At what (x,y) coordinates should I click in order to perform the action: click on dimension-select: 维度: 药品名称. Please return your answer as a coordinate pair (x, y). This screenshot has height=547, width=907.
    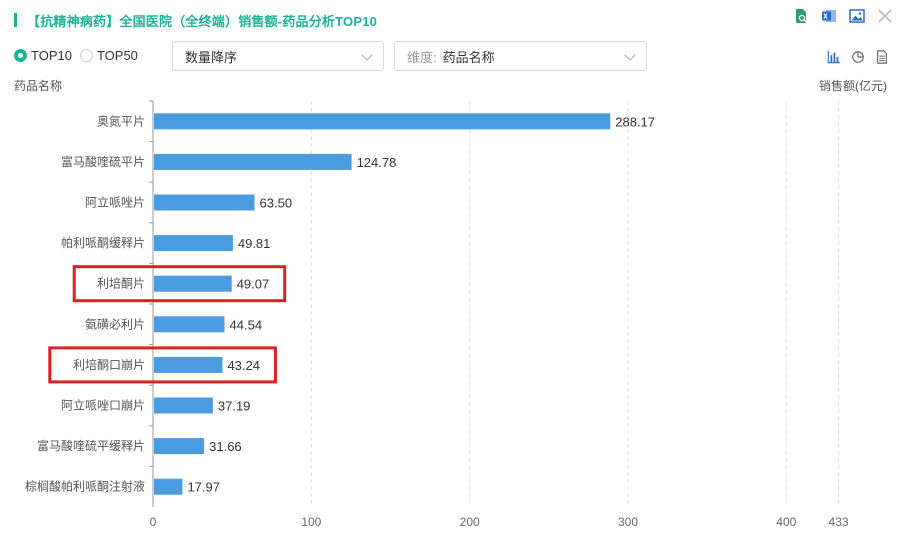
    Looking at the image, I should click on (520, 56).